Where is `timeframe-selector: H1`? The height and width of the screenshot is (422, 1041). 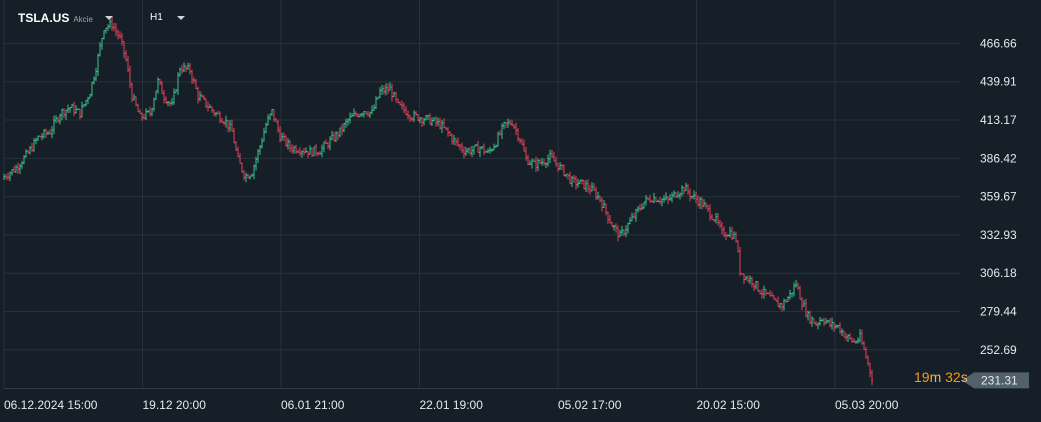 timeframe-selector: H1 is located at coordinates (167, 17).